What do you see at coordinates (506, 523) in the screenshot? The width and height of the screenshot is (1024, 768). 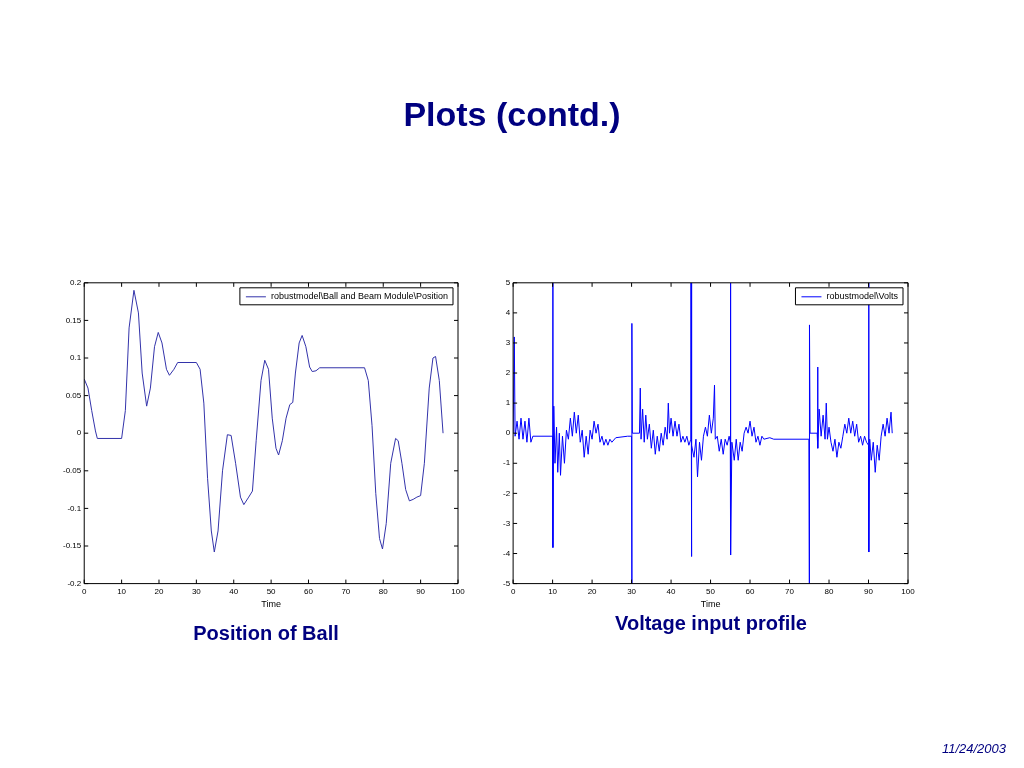 I see `y-tick-label: -3` at bounding box center [506, 523].